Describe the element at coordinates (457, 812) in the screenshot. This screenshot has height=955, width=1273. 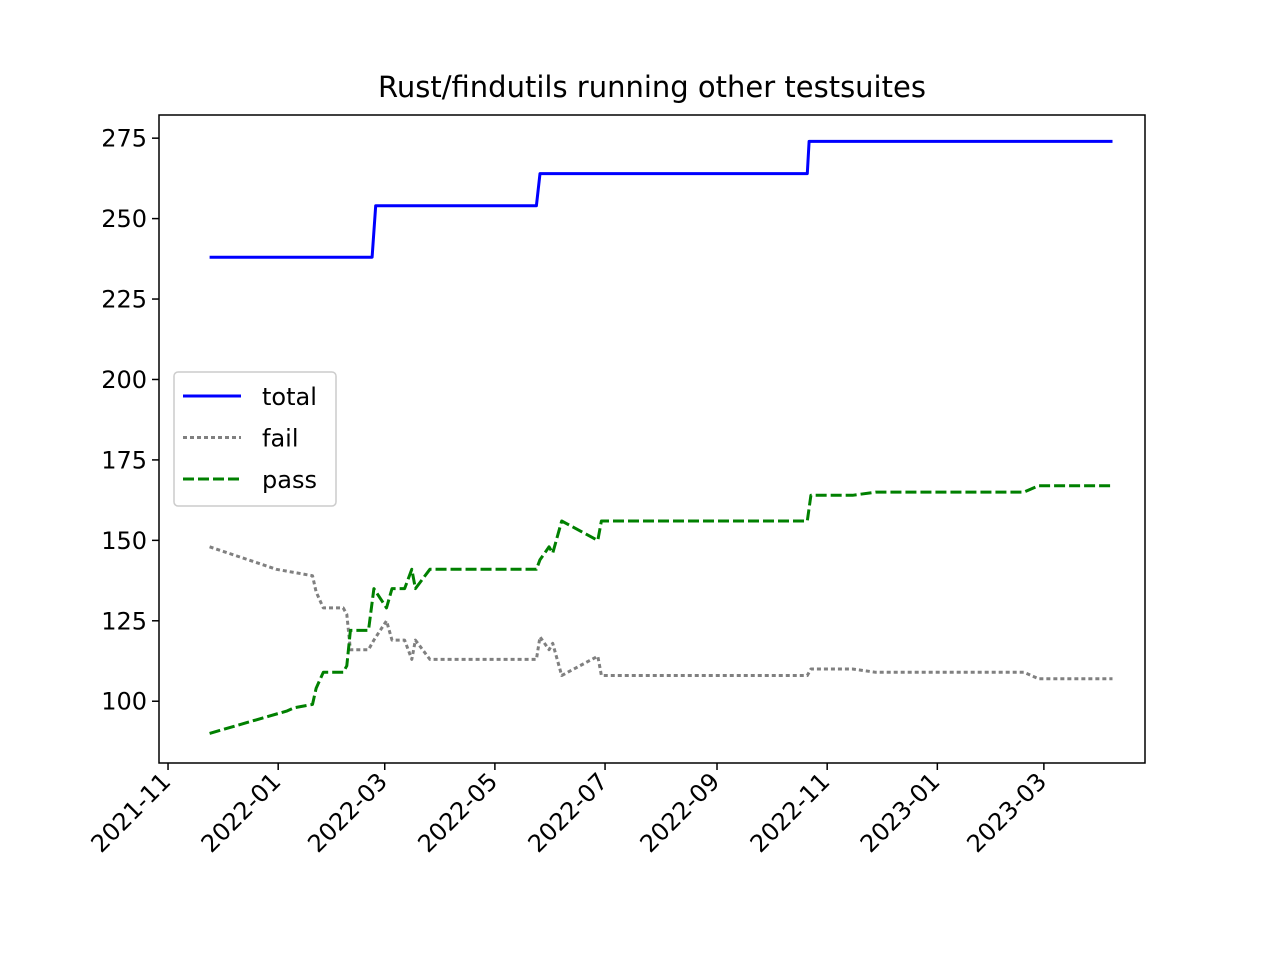
I see `x-tick-label: 2022-05` at that location.